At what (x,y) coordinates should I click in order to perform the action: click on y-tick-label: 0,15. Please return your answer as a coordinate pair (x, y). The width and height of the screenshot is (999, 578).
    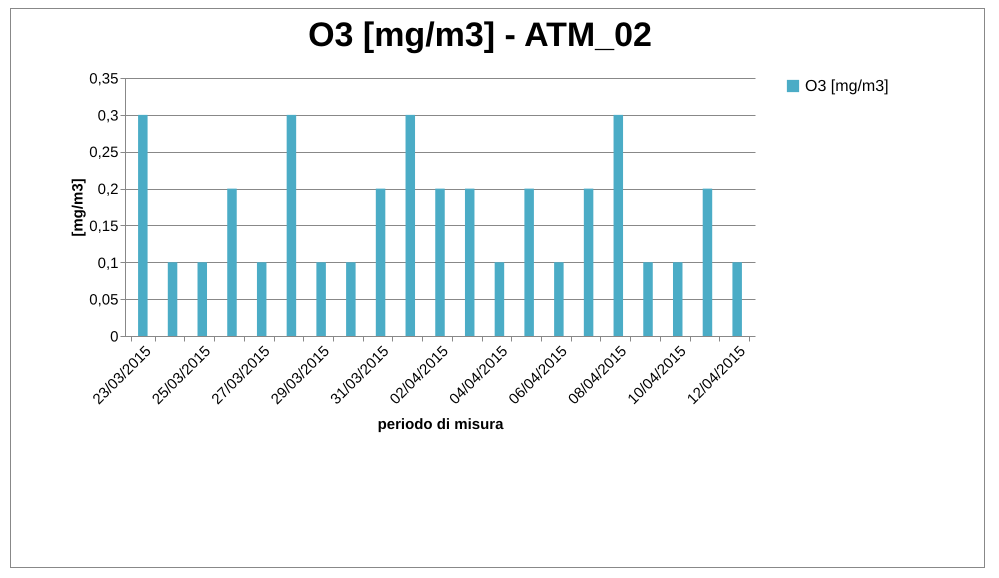
    Looking at the image, I should click on (103, 226).